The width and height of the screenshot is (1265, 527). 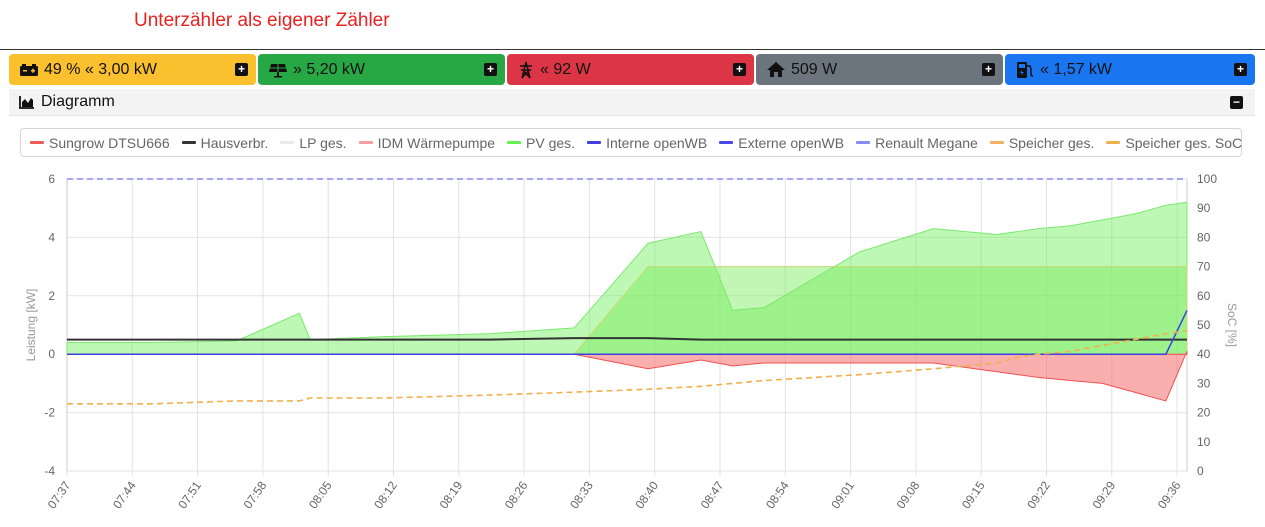 I want to click on x-tick: 08:12, so click(x=385, y=494).